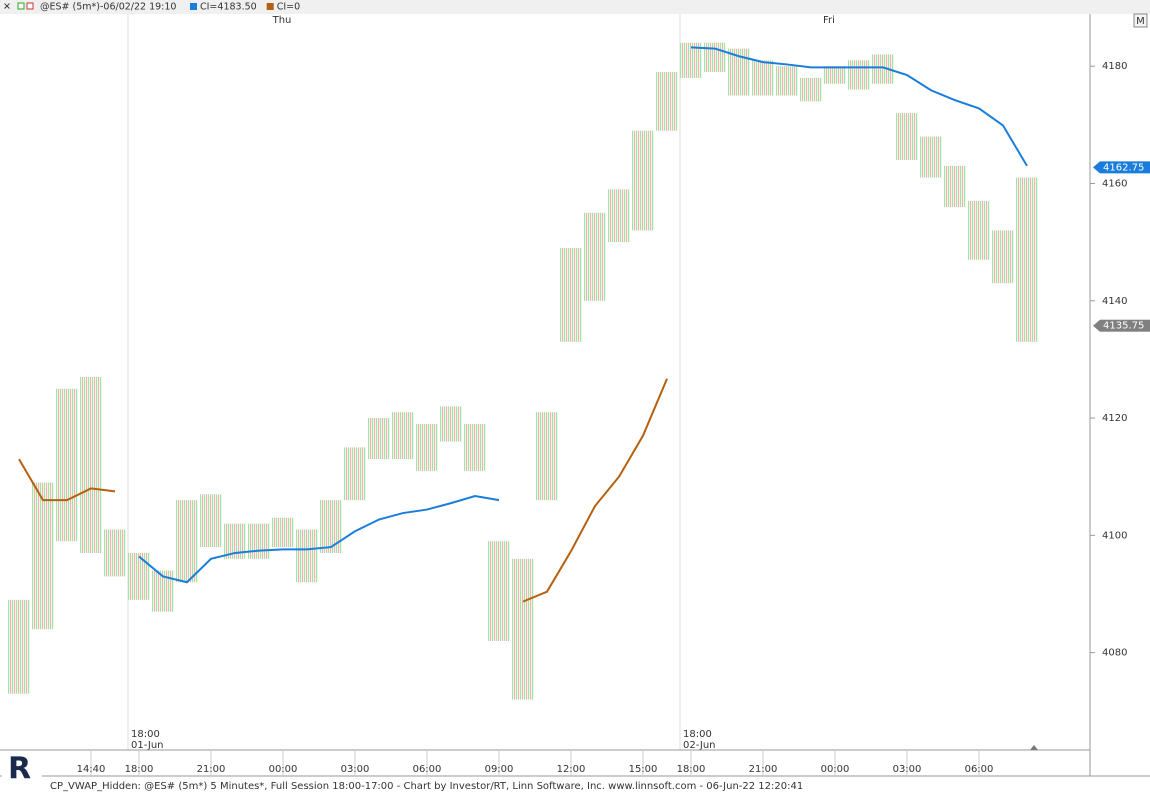 This screenshot has height=797, width=1150. Describe the element at coordinates (282, 20) in the screenshot. I see `day-label: Thu` at that location.